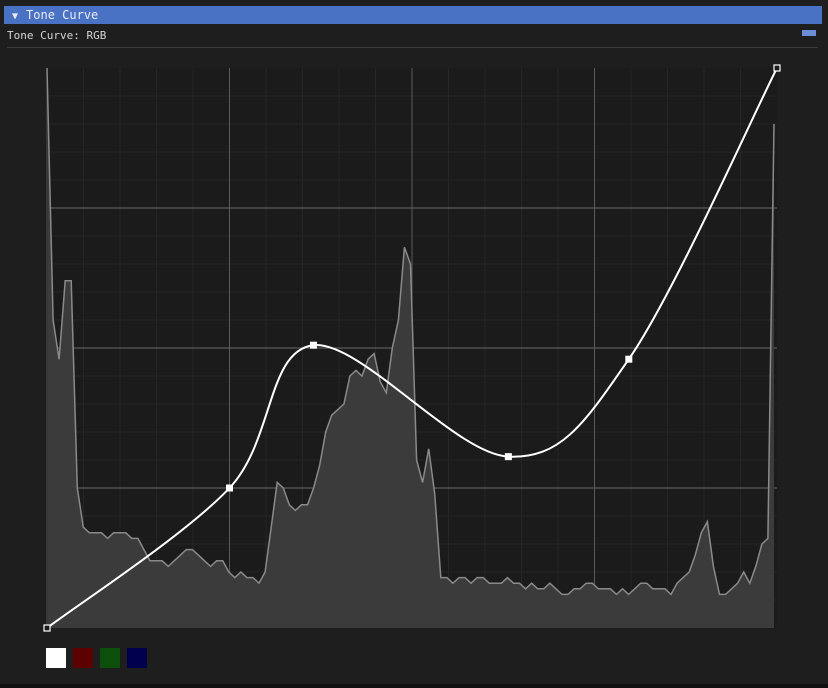 The width and height of the screenshot is (828, 688). I want to click on panel-header: ▼ Tone Curve, so click(413, 15).